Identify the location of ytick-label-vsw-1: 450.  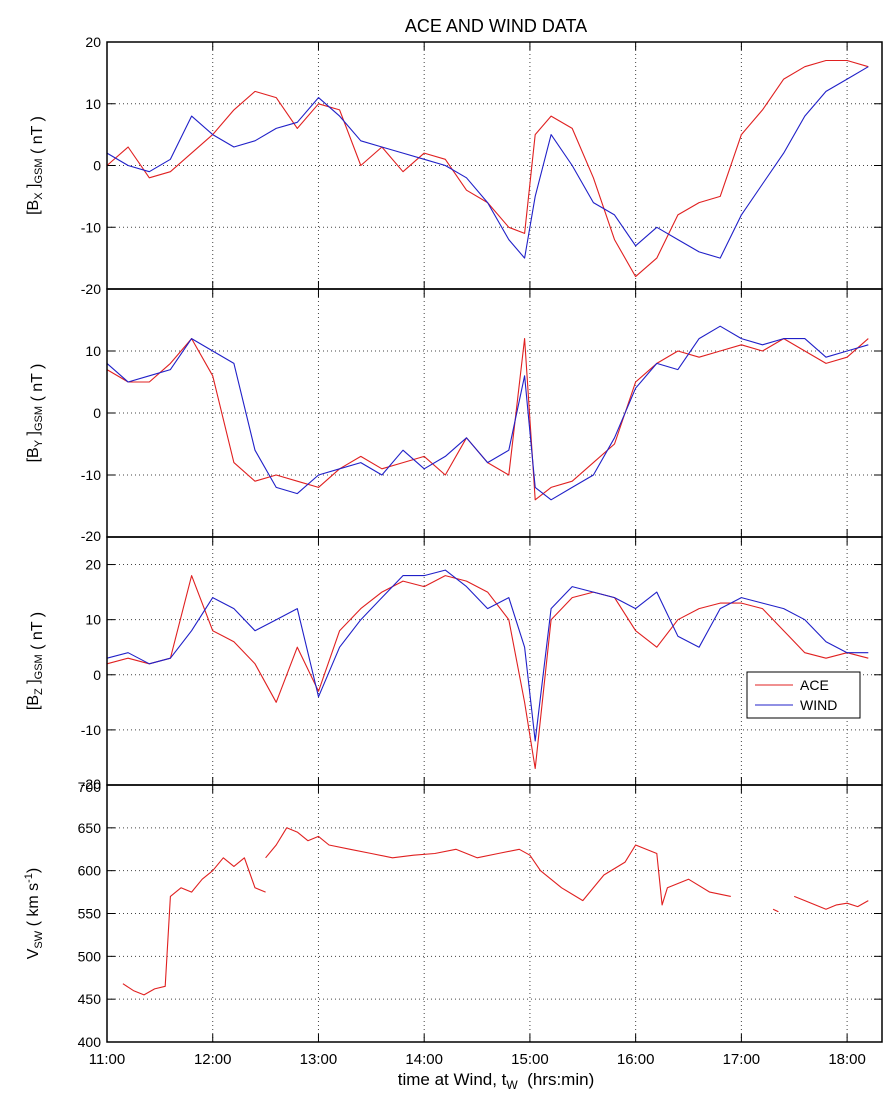
(90, 999).